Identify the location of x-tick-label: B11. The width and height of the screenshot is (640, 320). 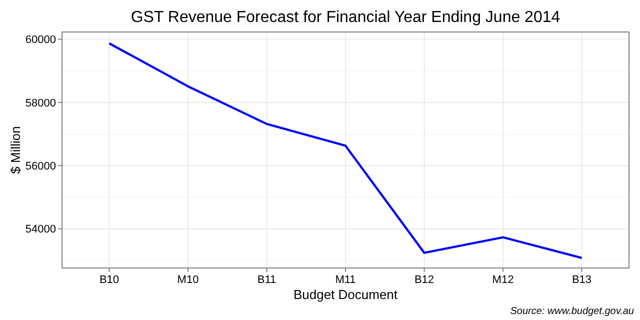
(266, 280).